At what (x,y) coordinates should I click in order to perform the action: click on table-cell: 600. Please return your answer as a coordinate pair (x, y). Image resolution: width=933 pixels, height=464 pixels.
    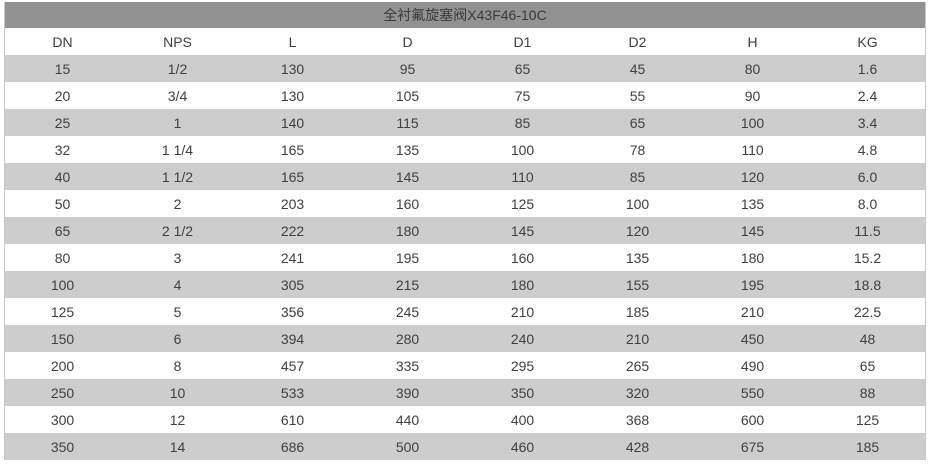
    Looking at the image, I should click on (752, 419).